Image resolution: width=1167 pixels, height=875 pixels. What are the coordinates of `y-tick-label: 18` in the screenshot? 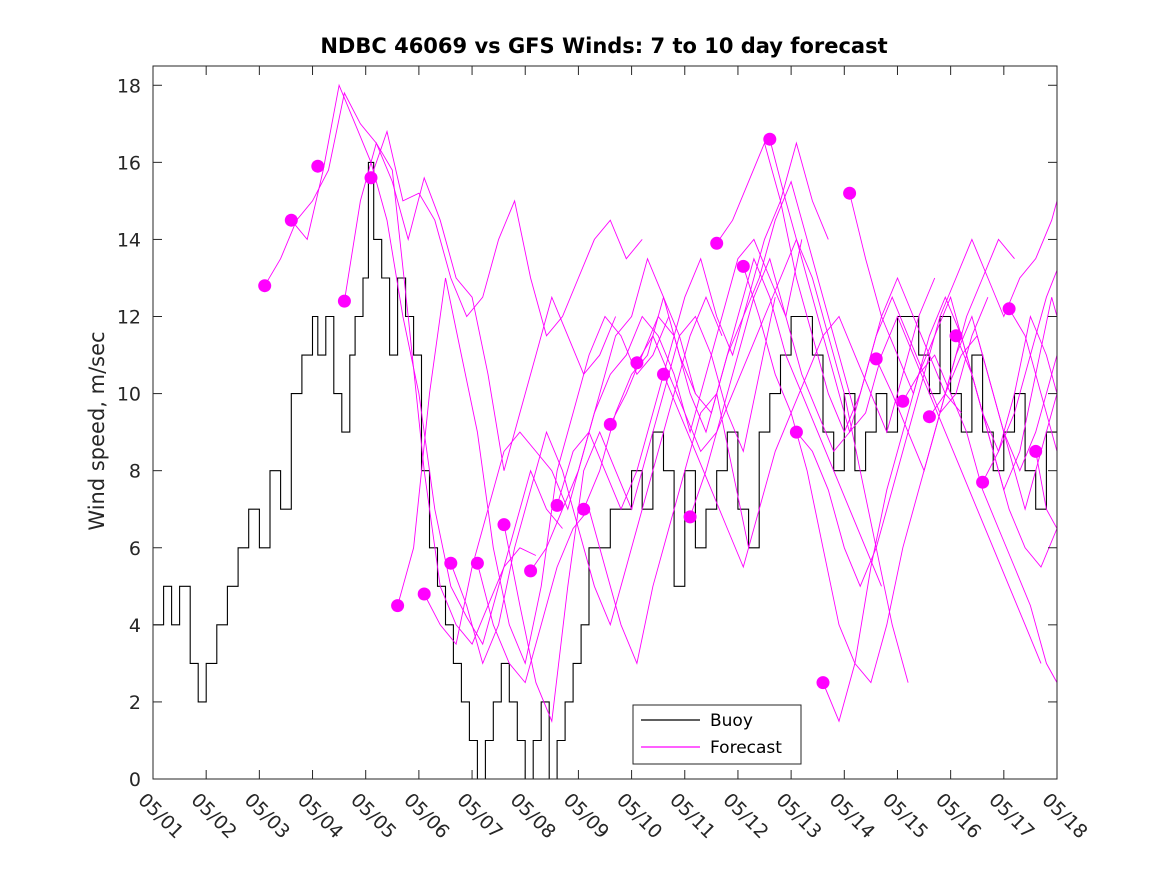 It's located at (129, 86).